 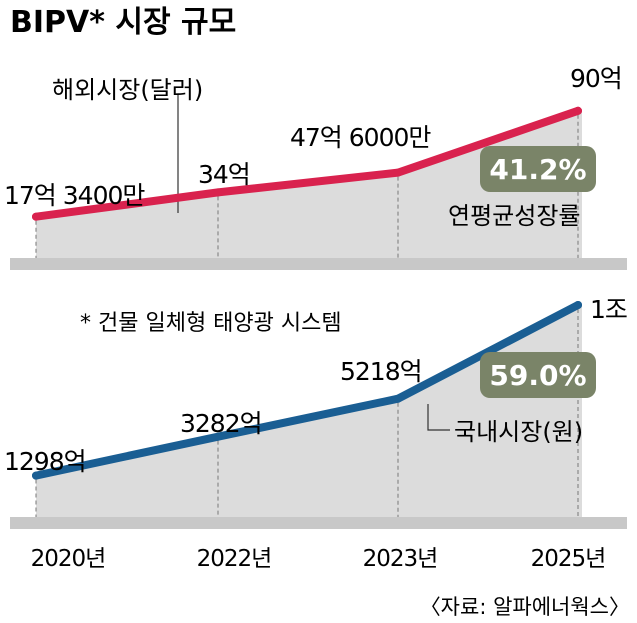 What do you see at coordinates (525, 607) in the screenshot?
I see `source-note: 〈자료: 알파에너웍스〉` at bounding box center [525, 607].